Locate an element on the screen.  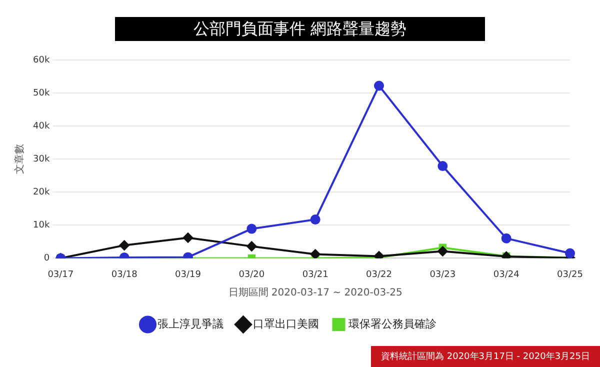
y-tick-label: 20k is located at coordinates (41, 192).